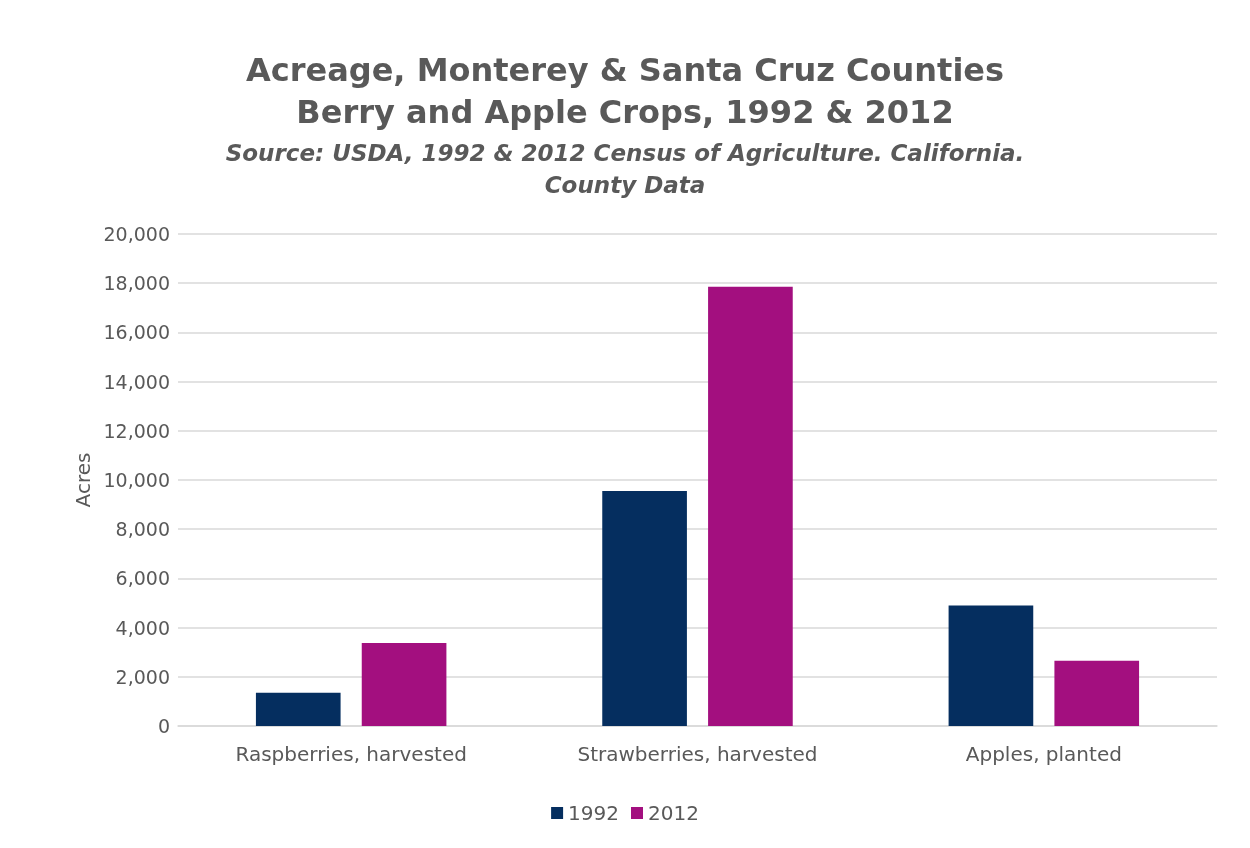 The image size is (1250, 848). What do you see at coordinates (1043, 754) in the screenshot?
I see `x-tick-label: Apples, planted` at bounding box center [1043, 754].